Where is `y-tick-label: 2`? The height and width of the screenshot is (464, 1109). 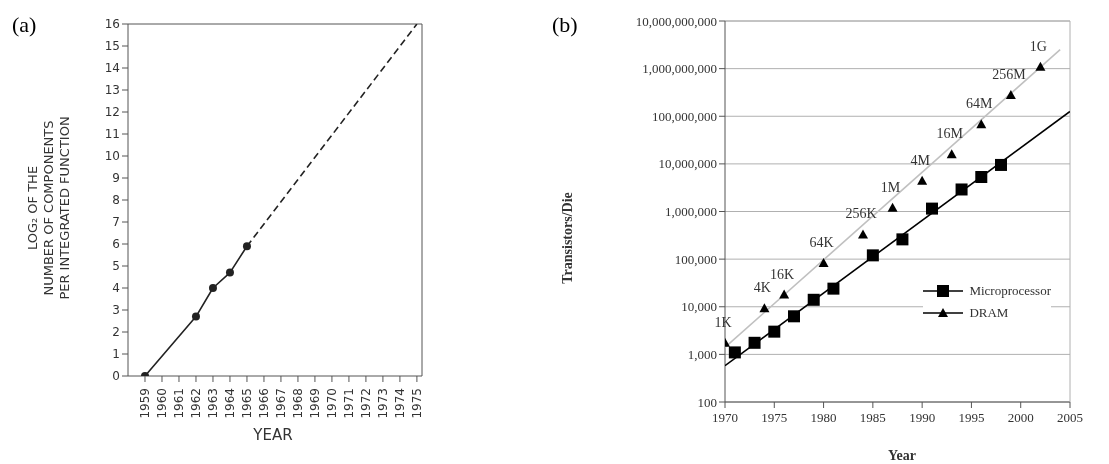 y-tick-label: 2 is located at coordinates (116, 332).